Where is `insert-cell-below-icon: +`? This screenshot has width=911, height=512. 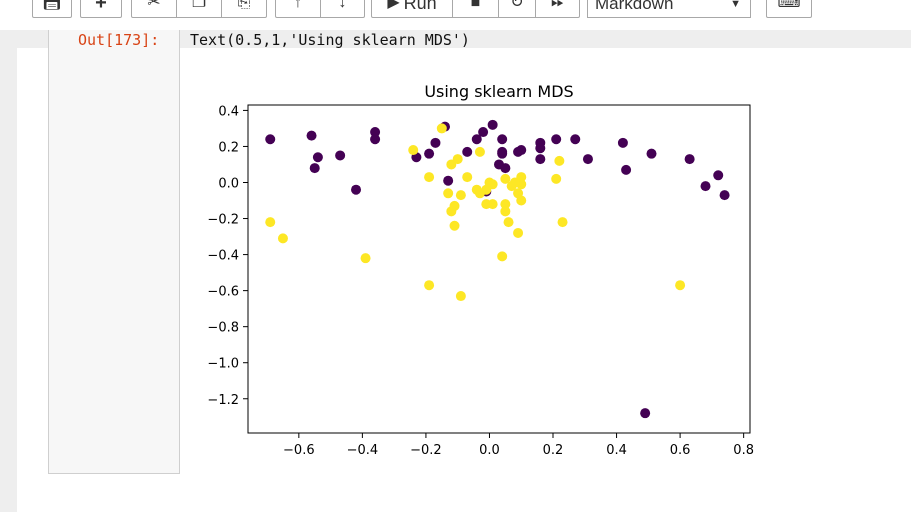 insert-cell-below-icon: + is located at coordinates (101, 7).